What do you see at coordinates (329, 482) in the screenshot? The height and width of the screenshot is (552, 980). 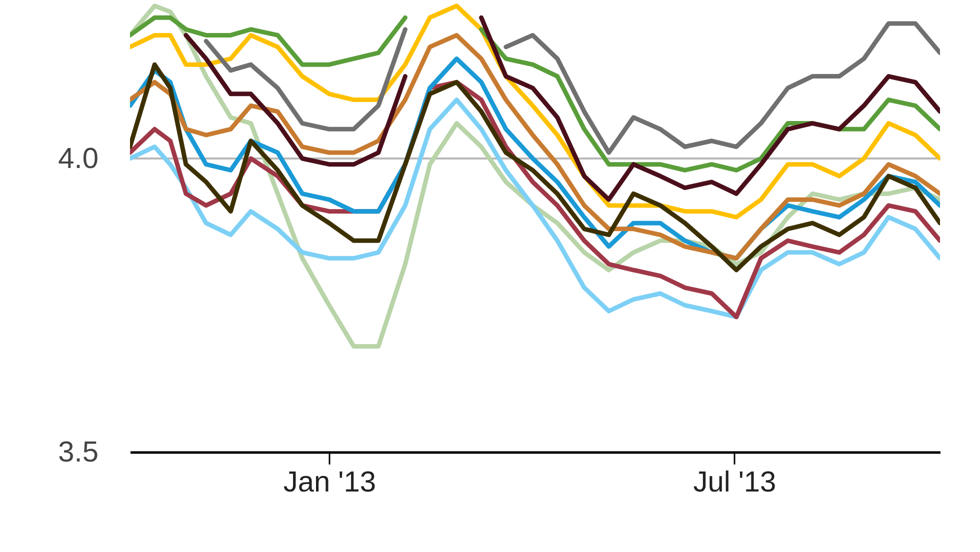 I see `x-tick-label: Jan '13` at bounding box center [329, 482].